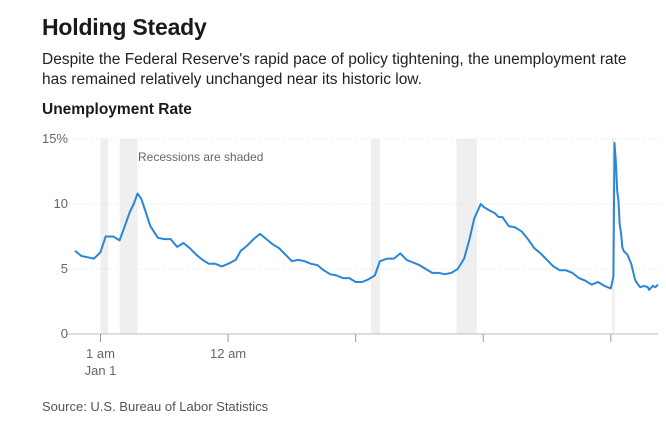 This screenshot has height=425, width=666. Describe the element at coordinates (117, 109) in the screenshot. I see `chart-heading: Unemployment Rate` at that location.